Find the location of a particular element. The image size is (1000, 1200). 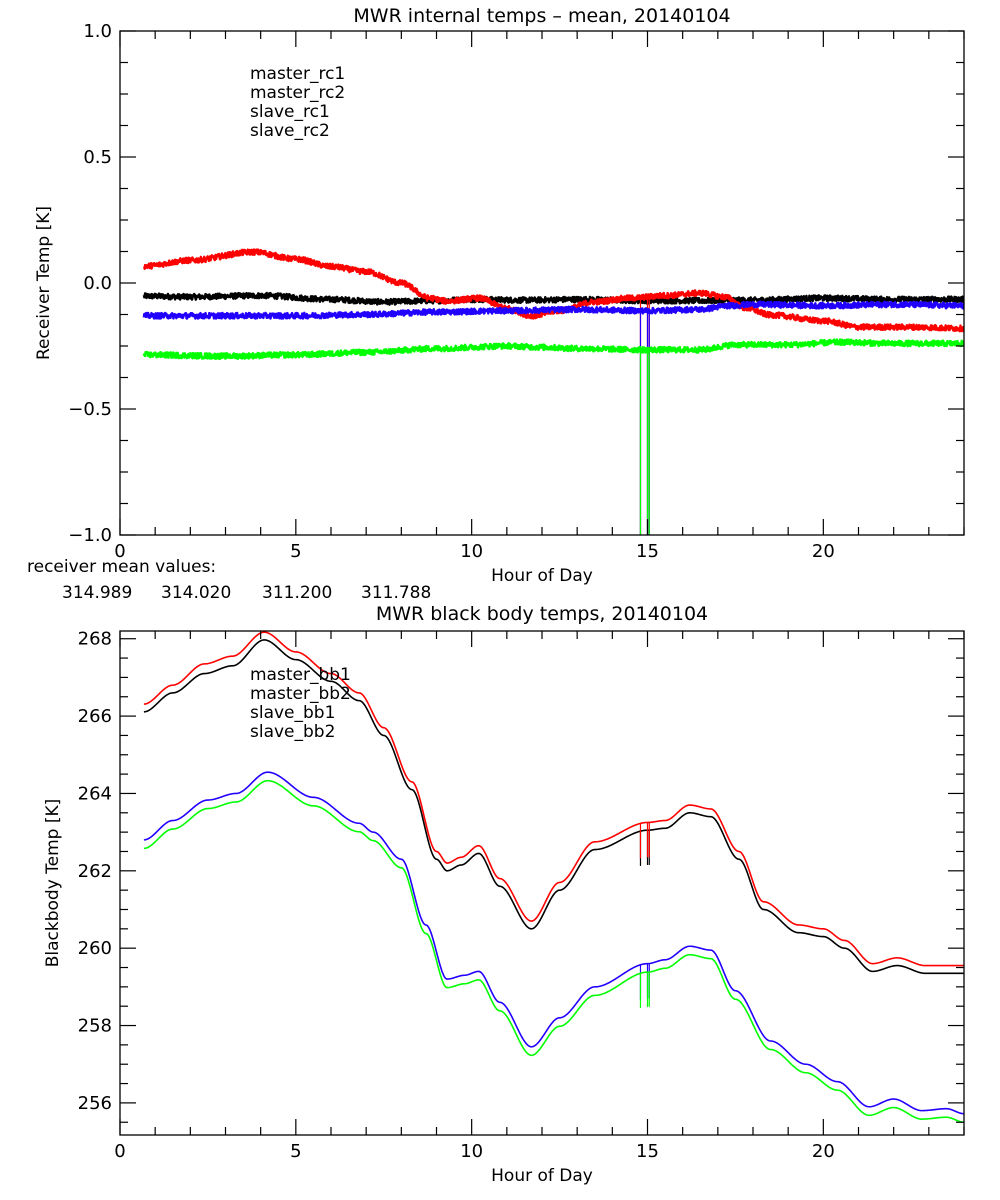

chart2-legend-entry-master_bb1: master_bb1 is located at coordinates (300, 675).